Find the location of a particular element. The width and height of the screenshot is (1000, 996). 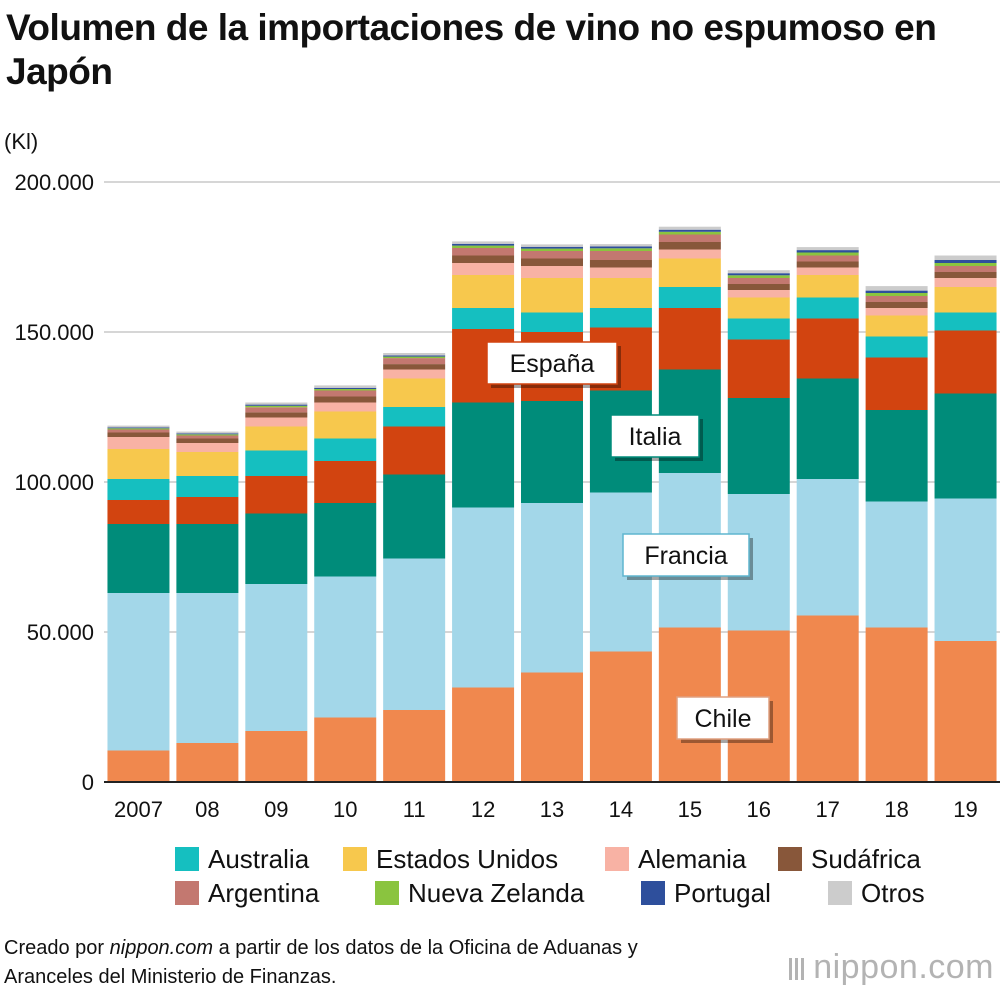

x-tick-label: 15 is located at coordinates (690, 809).